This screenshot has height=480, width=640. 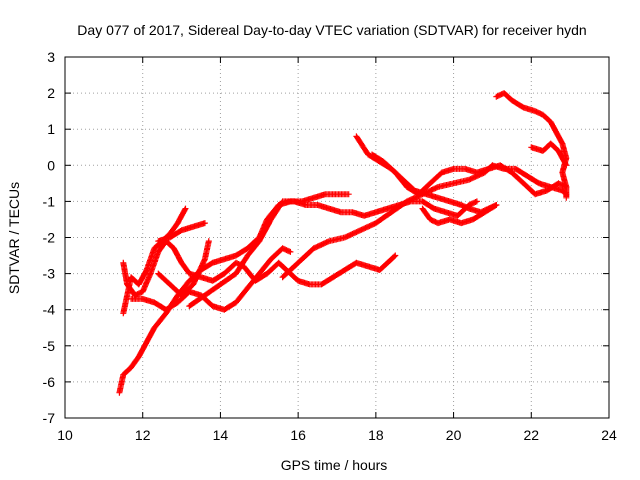 What do you see at coordinates (334, 465) in the screenshot?
I see `x-axis-title: GPS time / hours` at bounding box center [334, 465].